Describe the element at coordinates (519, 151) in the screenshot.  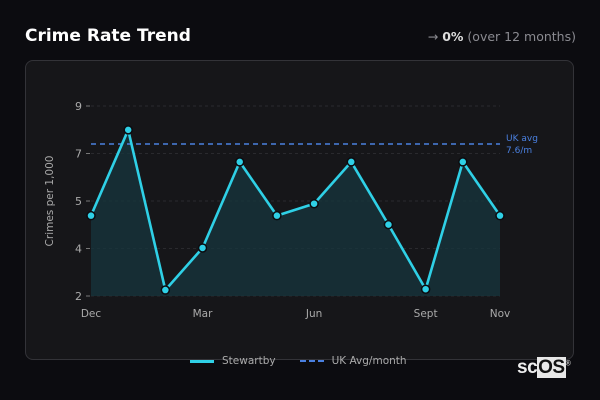
I see `reference-value-label: 7.6/m` at that location.